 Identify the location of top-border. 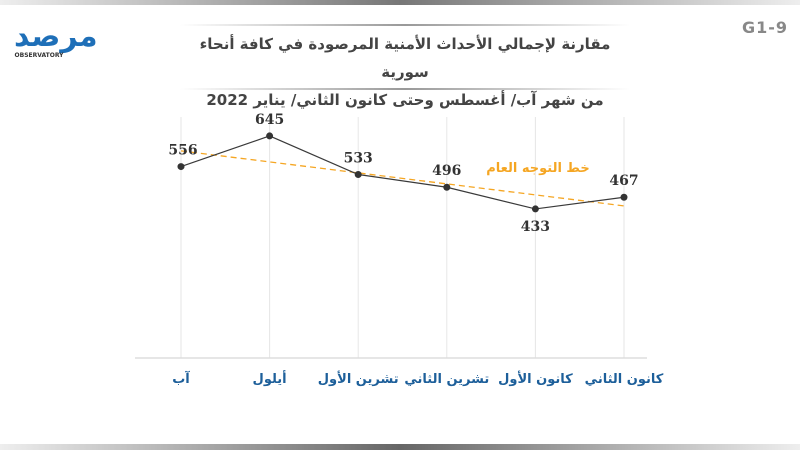
(400, 2).